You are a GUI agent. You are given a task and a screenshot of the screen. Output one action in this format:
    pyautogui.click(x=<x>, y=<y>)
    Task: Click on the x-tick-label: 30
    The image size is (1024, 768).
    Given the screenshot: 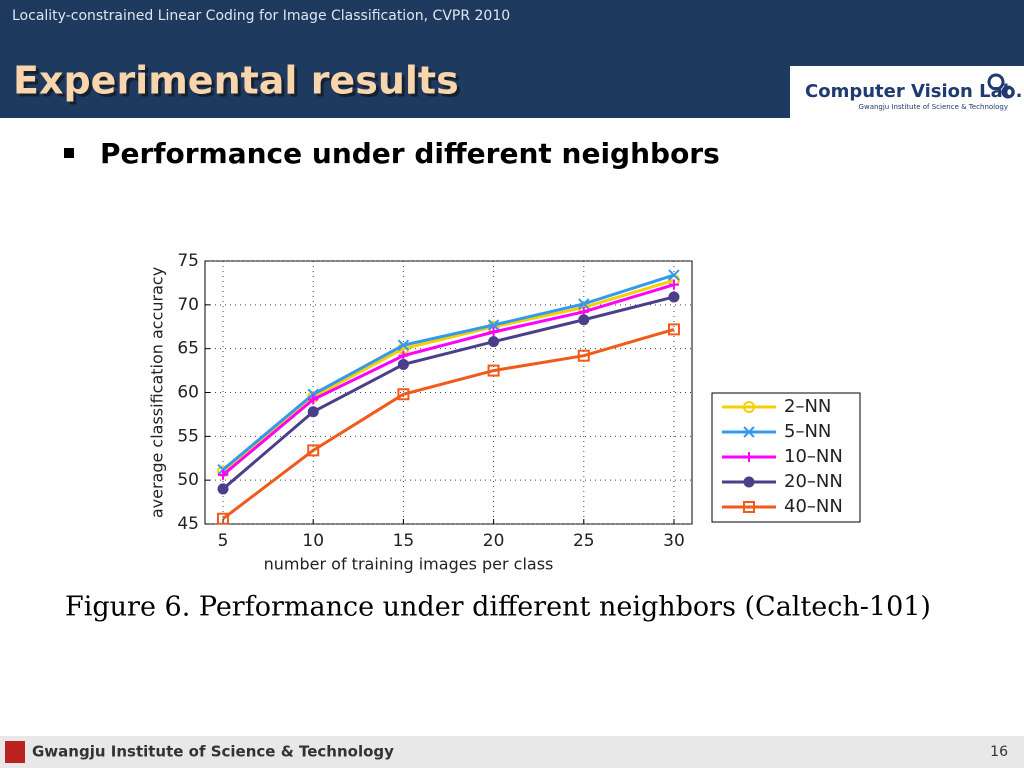 What is the action you would take?
    pyautogui.click(x=674, y=541)
    